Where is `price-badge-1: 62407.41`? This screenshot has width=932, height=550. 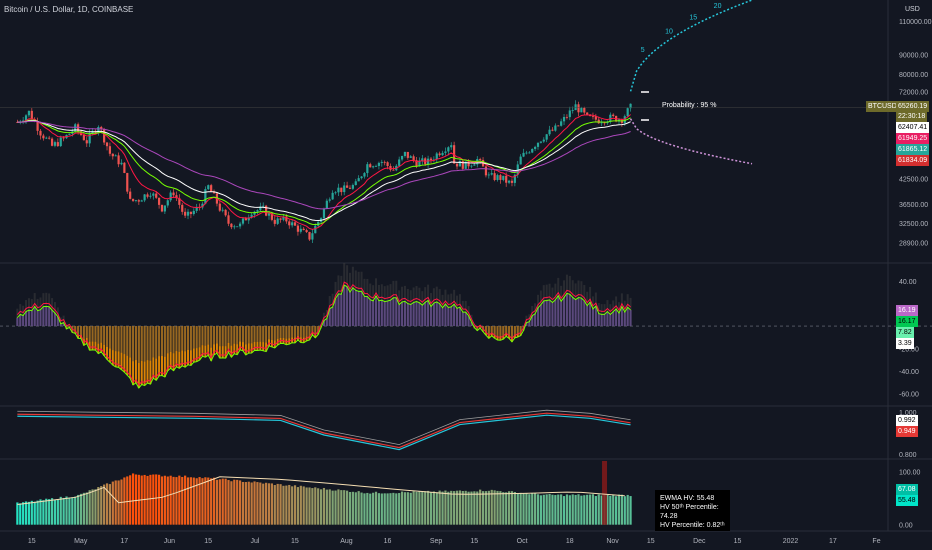 price-badge-1: 62407.41 is located at coordinates (913, 127).